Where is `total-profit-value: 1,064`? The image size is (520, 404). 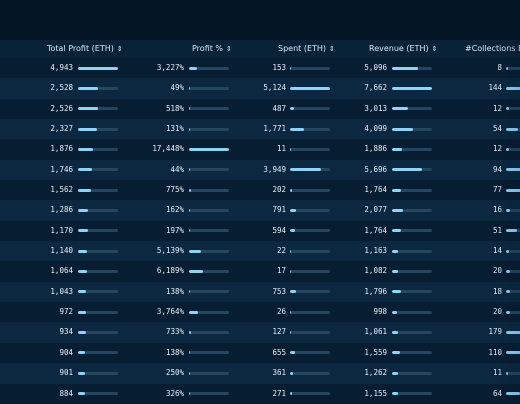 total-profit-value: 1,064 is located at coordinates (61, 271).